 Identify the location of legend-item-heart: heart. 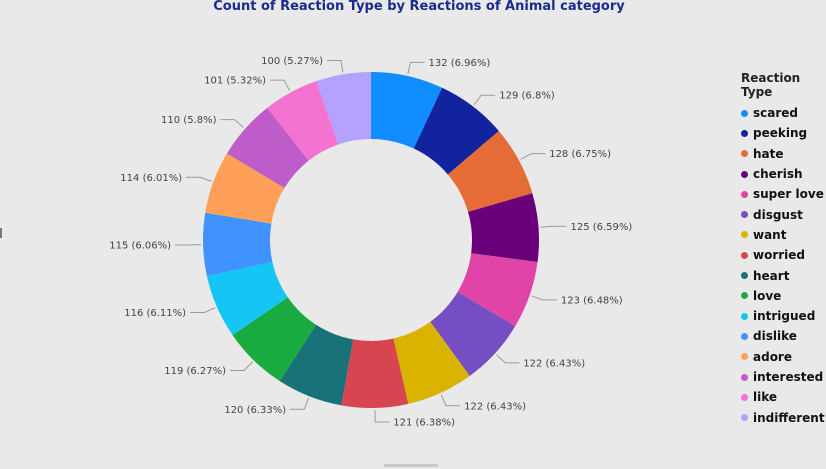
(783, 275).